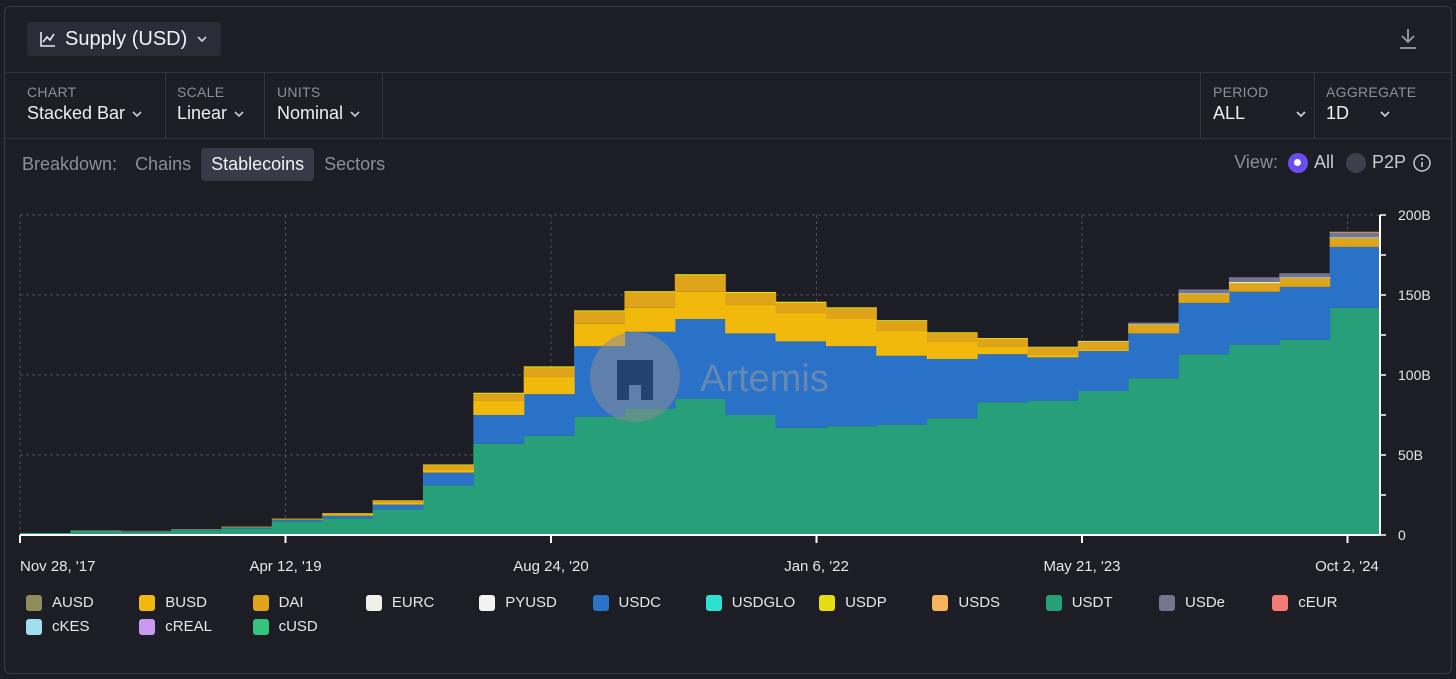  I want to click on legend-item-usdglo: USDGLO, so click(750, 602).